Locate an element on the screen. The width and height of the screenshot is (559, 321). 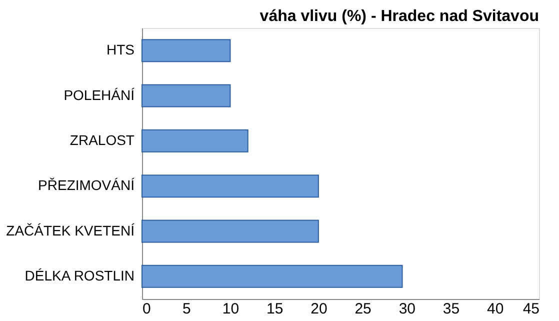
x-tick-label: 25 is located at coordinates (363, 309).